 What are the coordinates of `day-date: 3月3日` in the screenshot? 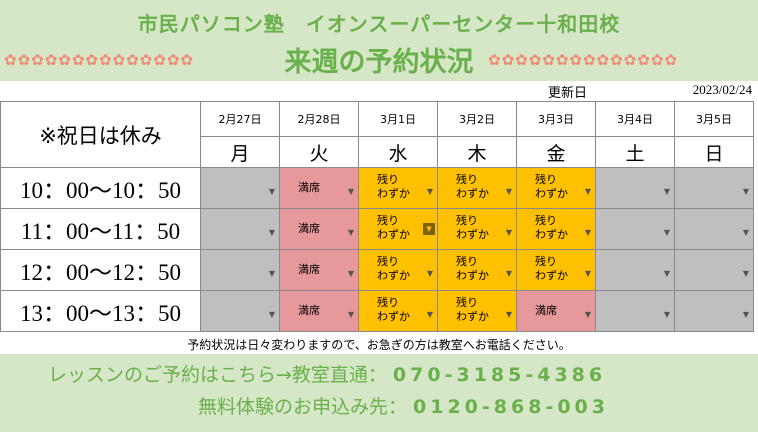 It's located at (556, 119).